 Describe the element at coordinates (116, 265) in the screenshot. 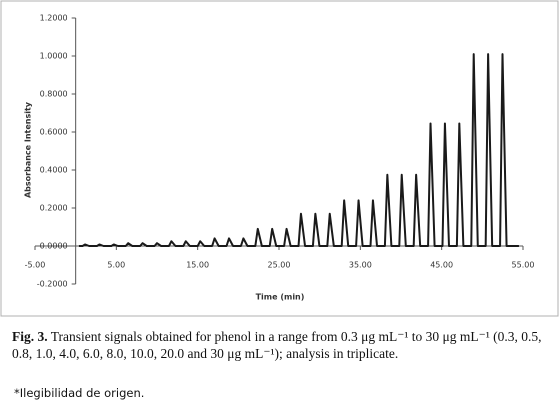

I see `x-tick-label: 5.00` at that location.